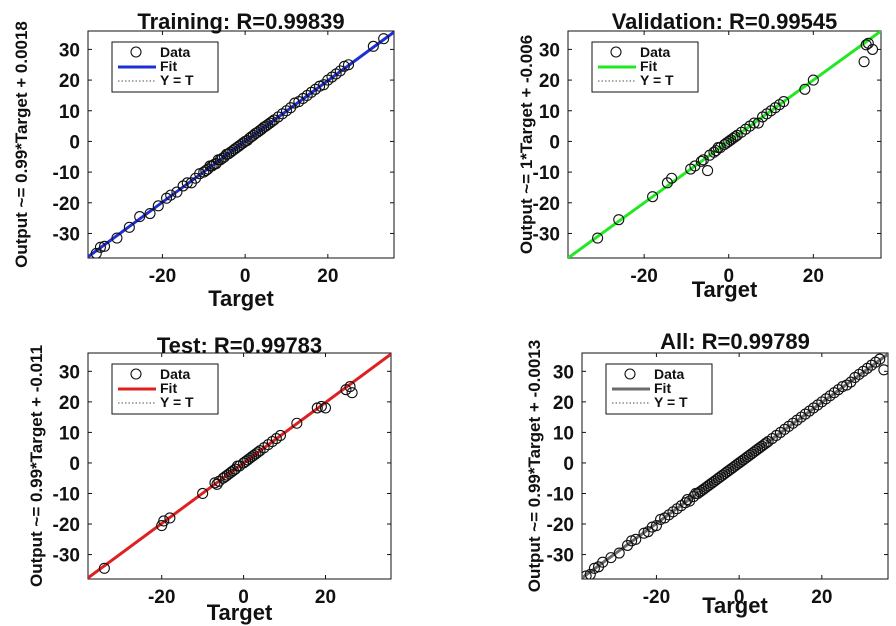 Image resolution: width=896 pixels, height=626 pixels. What do you see at coordinates (735, 341) in the screenshot?
I see `chart-title: All: R=0.99789` at bounding box center [735, 341].